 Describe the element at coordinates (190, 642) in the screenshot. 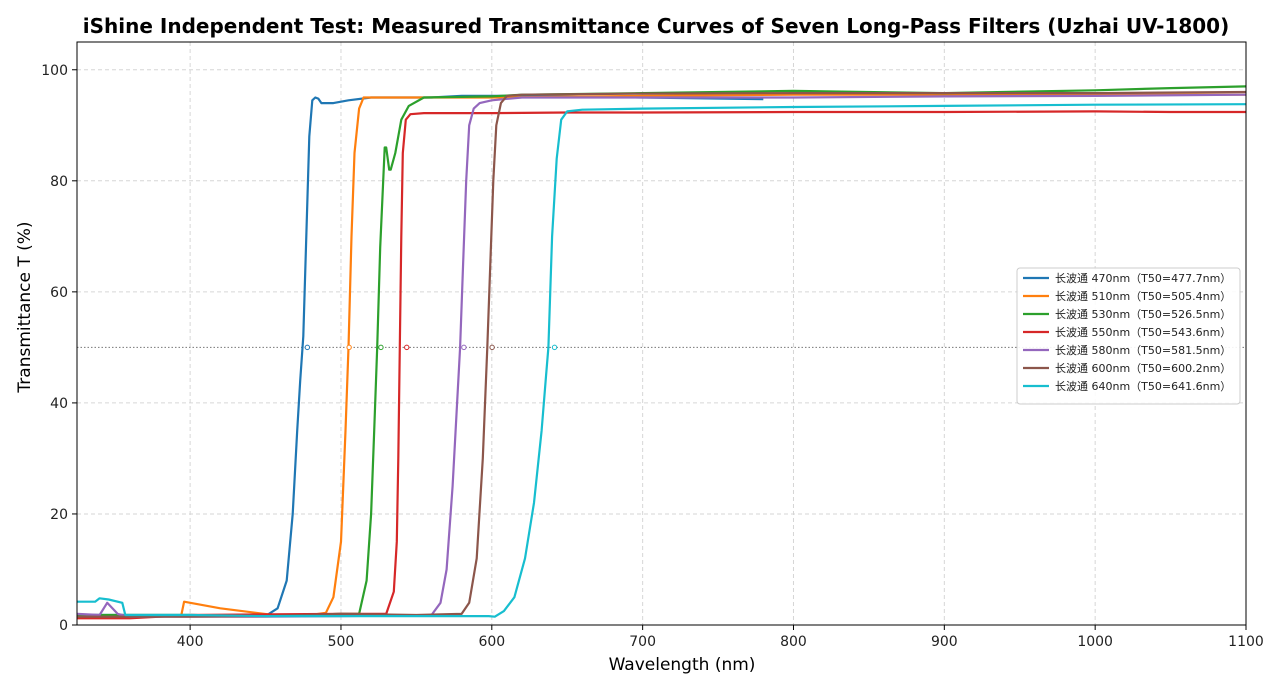

I see `x-tick-label: 400` at that location.